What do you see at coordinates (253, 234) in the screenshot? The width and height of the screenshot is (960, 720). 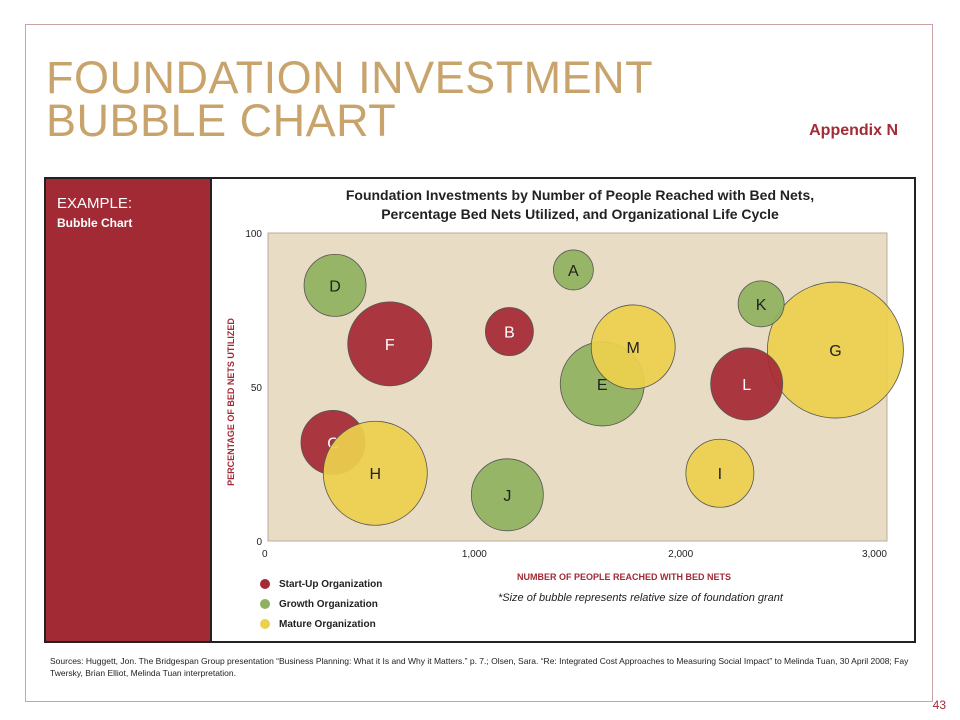 I see `y-tick-label: 100` at bounding box center [253, 234].